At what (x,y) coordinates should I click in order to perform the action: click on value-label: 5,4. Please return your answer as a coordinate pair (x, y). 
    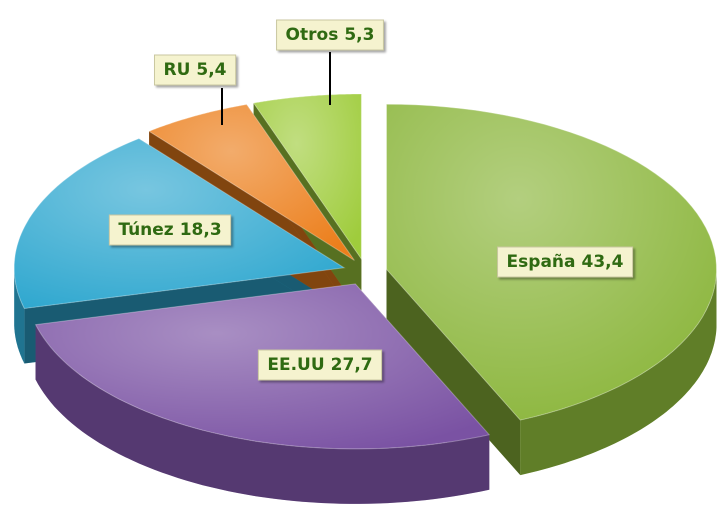
    Looking at the image, I should click on (211, 70).